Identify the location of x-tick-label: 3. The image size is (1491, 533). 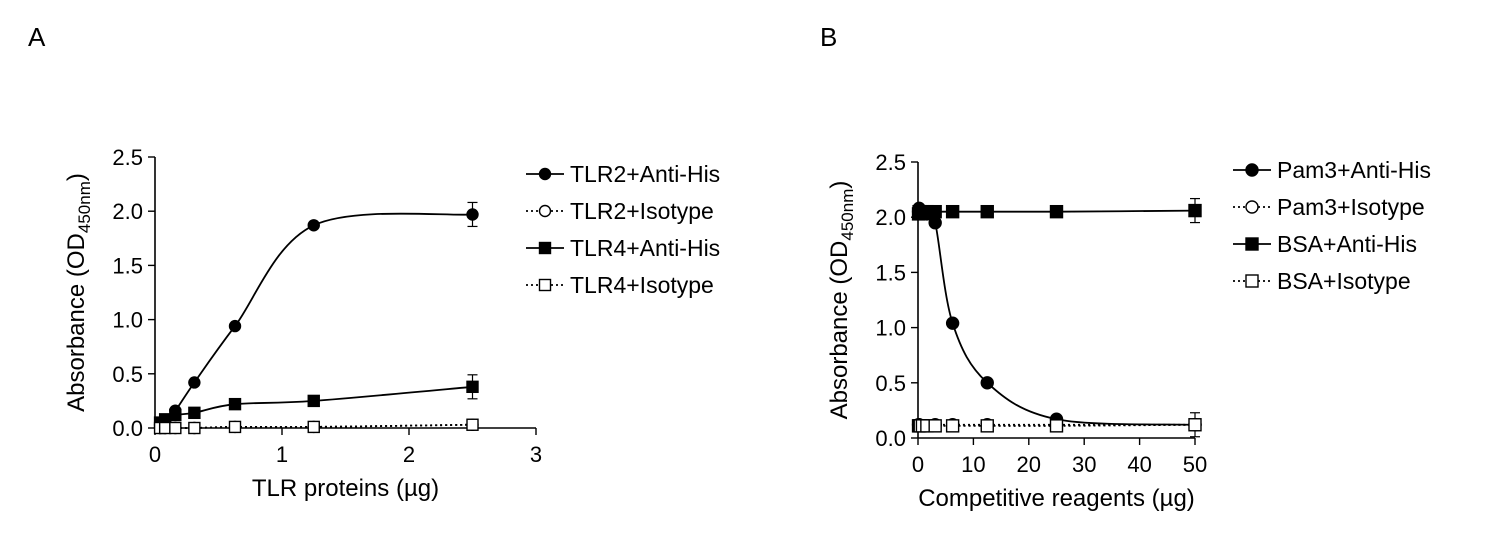
(536, 454).